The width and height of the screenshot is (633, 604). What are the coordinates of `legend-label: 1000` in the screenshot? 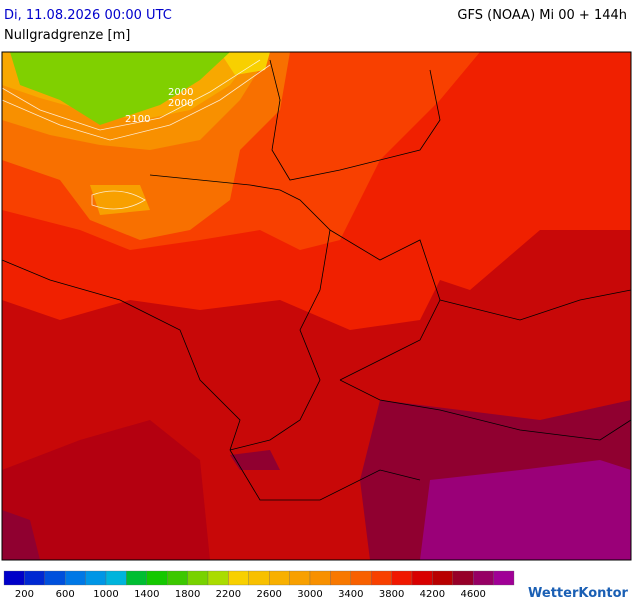 It's located at (105, 594).